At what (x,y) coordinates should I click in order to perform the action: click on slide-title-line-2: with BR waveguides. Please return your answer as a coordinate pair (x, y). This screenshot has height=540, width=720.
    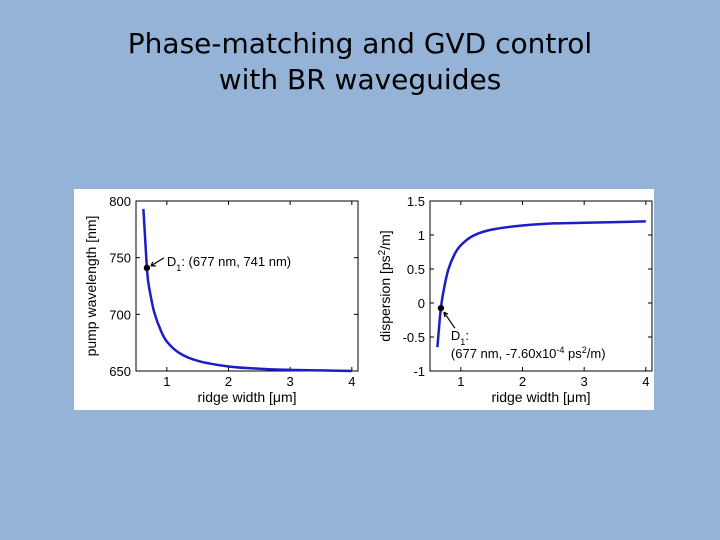
    Looking at the image, I should click on (360, 79).